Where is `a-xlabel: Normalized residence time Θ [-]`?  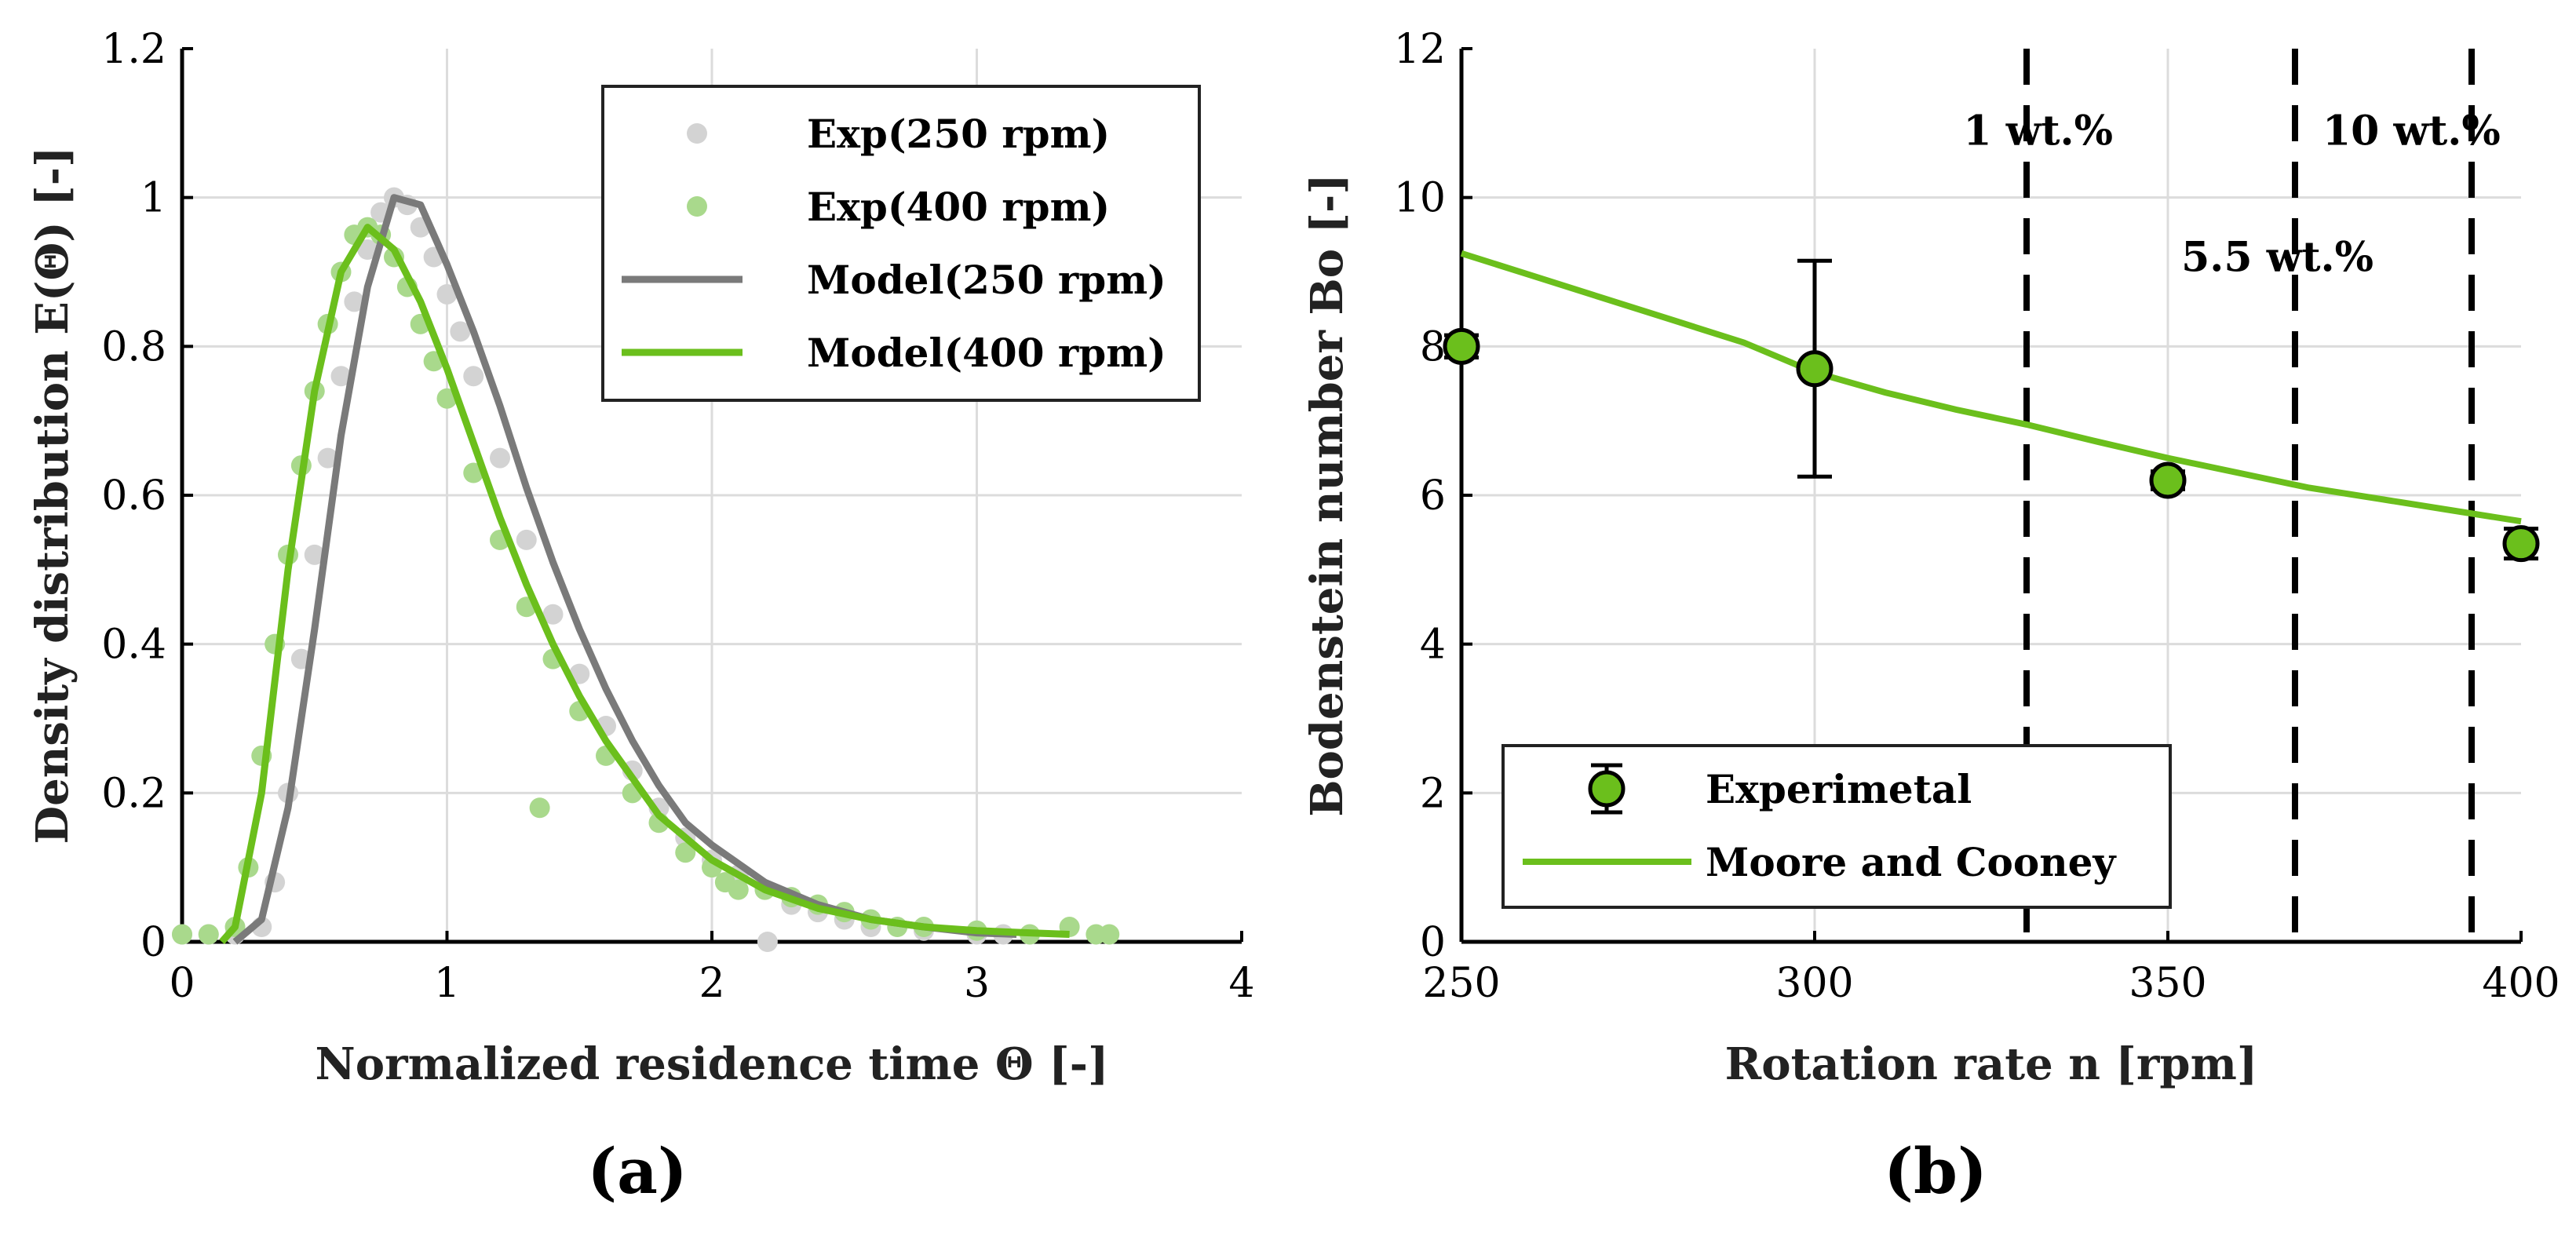
a-xlabel: Normalized residence time Θ [-] is located at coordinates (712, 1064).